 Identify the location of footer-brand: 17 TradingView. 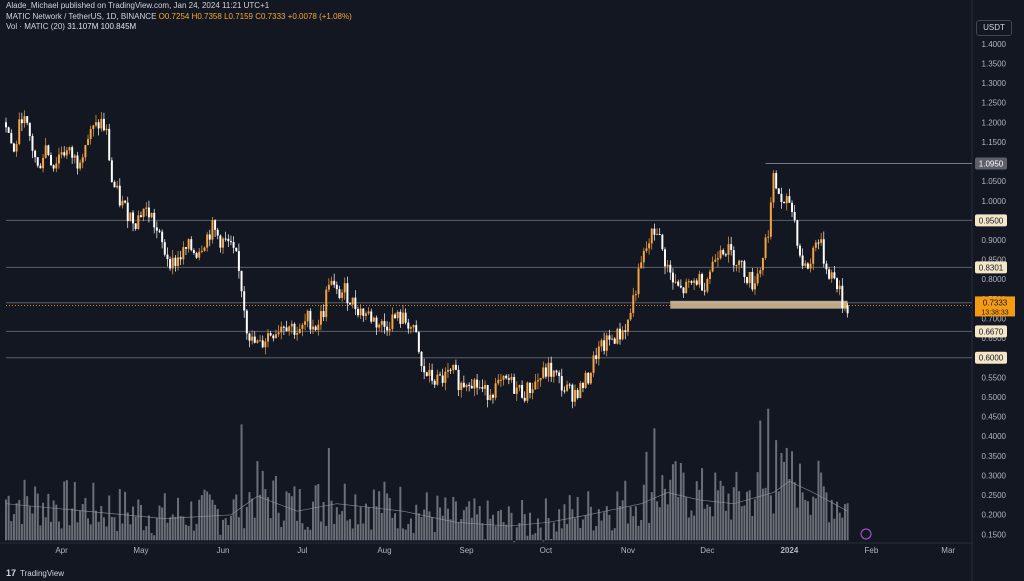
(35, 573).